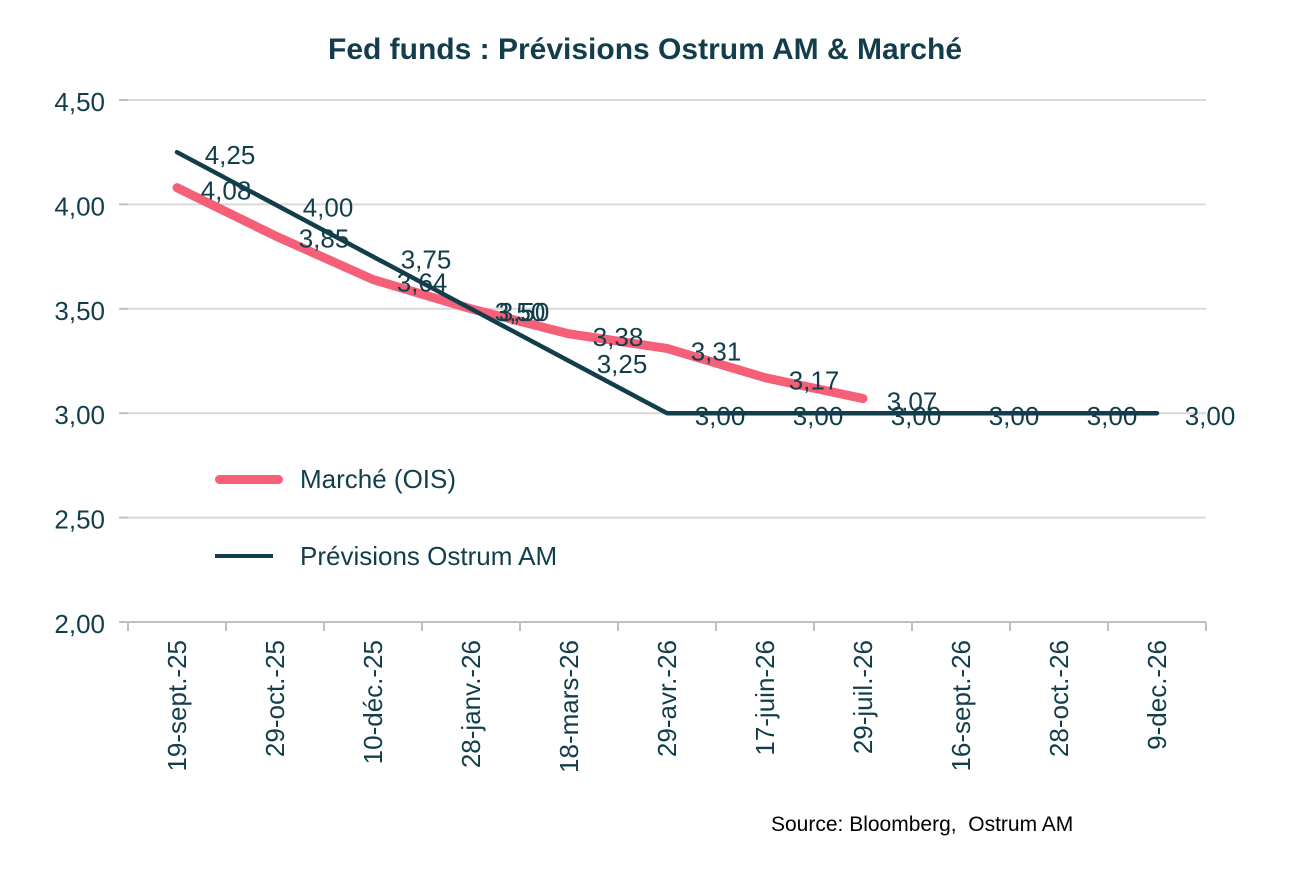  Describe the element at coordinates (922, 824) in the screenshot. I see `source-text: Source: Bloomberg, Ostrum AM` at that location.